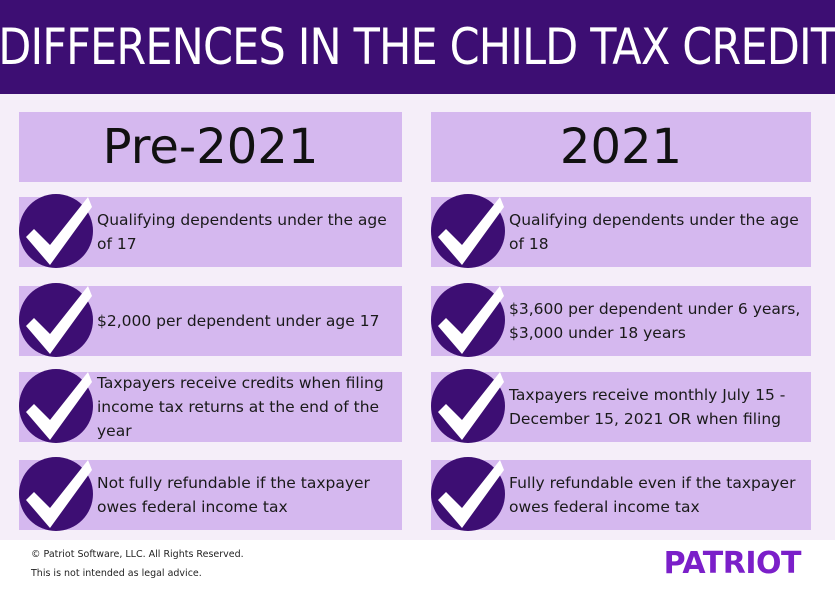 The height and width of the screenshot is (600, 835). I want to click on patriot-logo: PATRIOT, so click(732, 563).